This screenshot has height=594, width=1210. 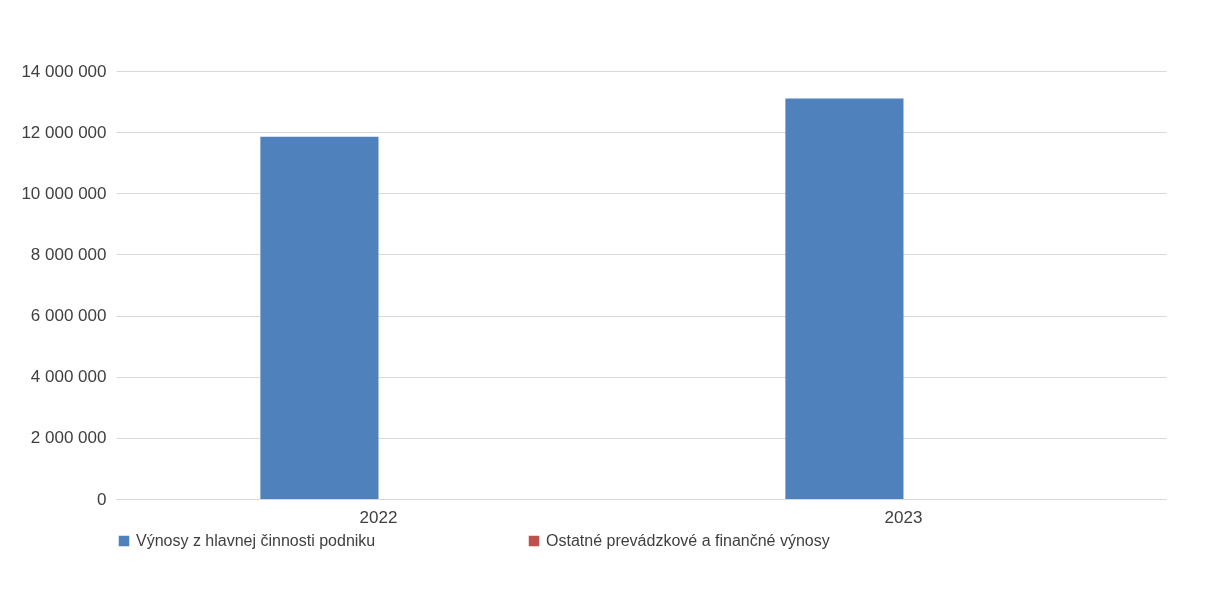 I want to click on y-tick-label: 4 000 000, so click(x=68, y=377).